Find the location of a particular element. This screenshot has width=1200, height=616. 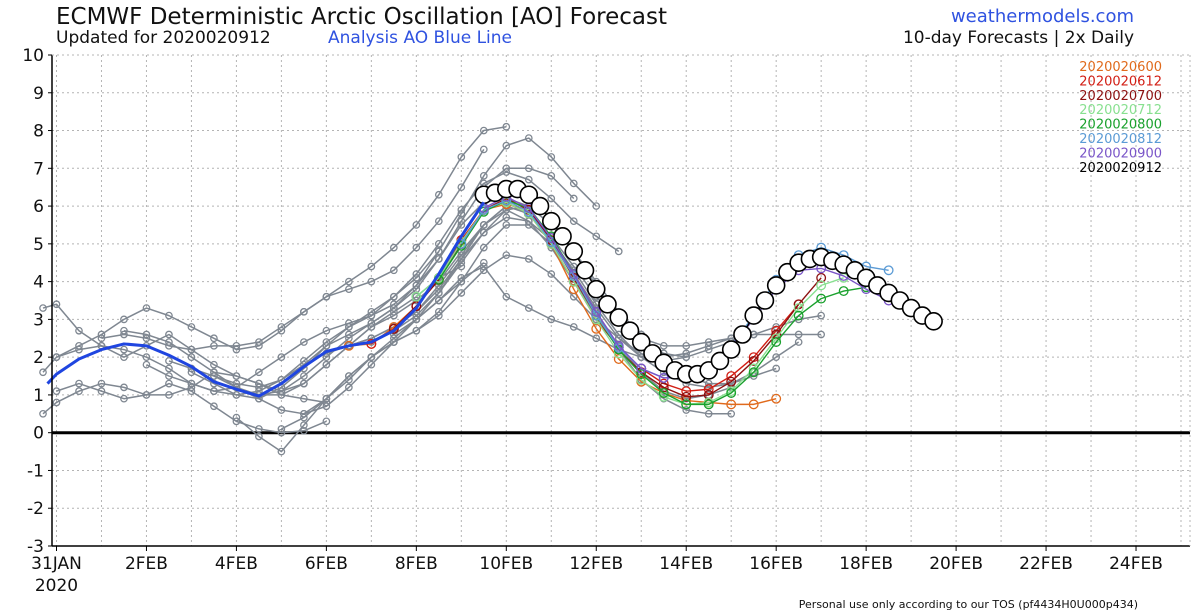

y-tick-label: -2 is located at coordinates (35, 509).